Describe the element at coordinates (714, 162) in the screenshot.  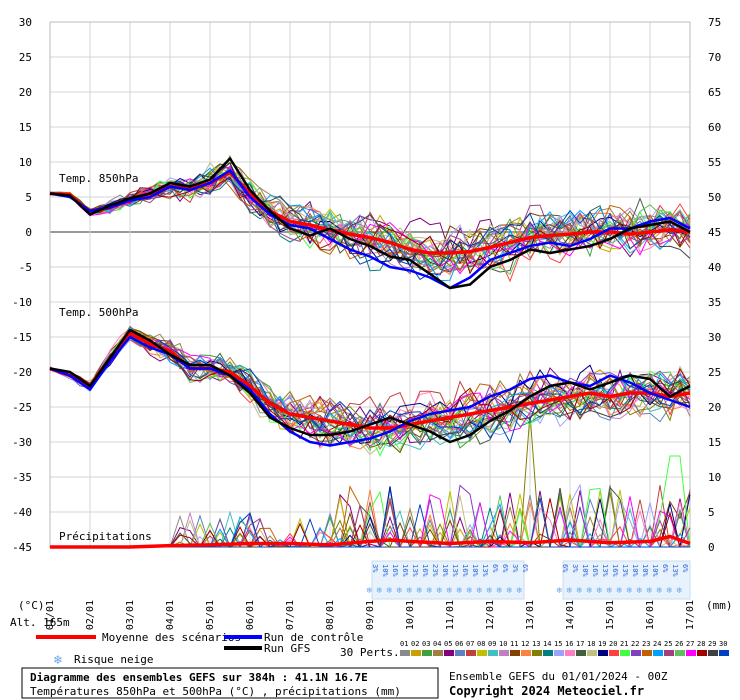
I see `right-tick-label: 55` at that location.